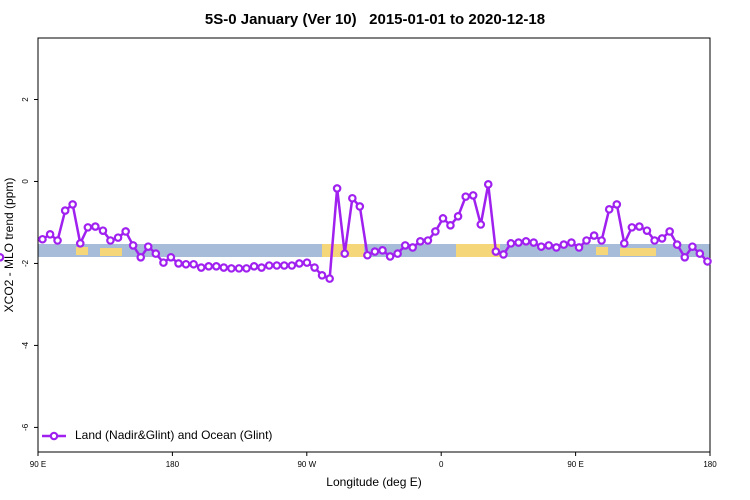  Describe the element at coordinates (25, 345) in the screenshot. I see `y-tick-label: -4` at that location.